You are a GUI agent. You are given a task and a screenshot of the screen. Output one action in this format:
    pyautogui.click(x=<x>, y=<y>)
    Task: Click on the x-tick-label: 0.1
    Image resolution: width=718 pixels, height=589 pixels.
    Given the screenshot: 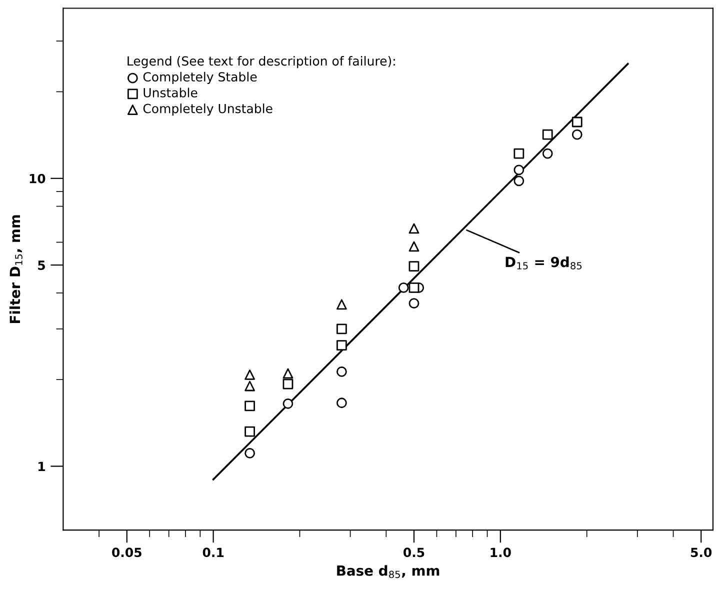 What is the action you would take?
    pyautogui.click(x=213, y=553)
    